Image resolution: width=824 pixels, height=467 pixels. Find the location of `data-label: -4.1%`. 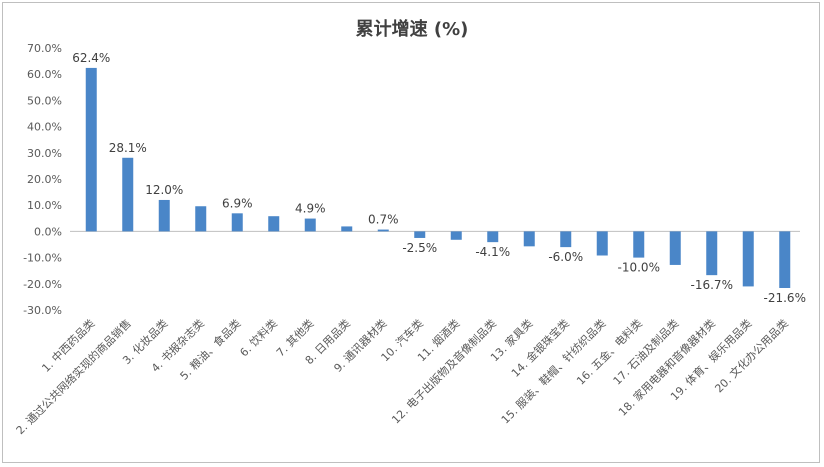

data-label: -4.1% is located at coordinates (492, 252).